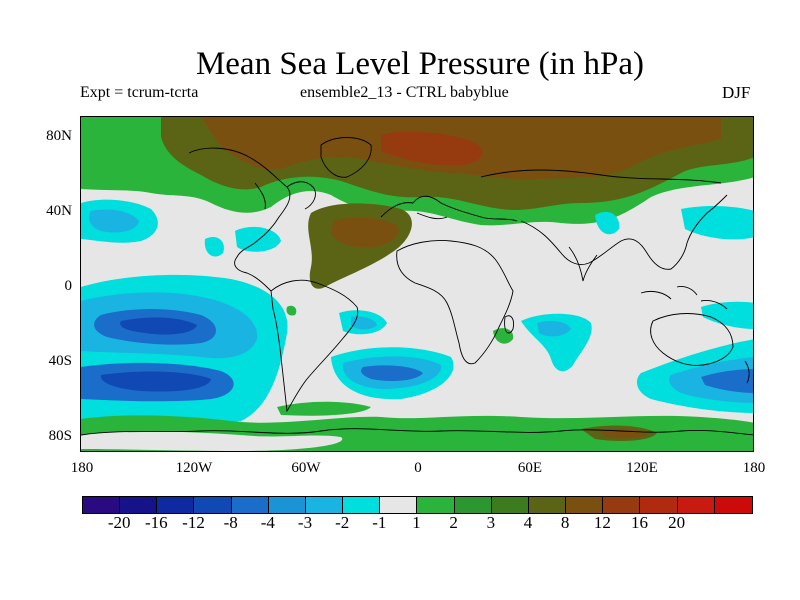 The image size is (800, 600). I want to click on contour-so-high, so click(324, 408).